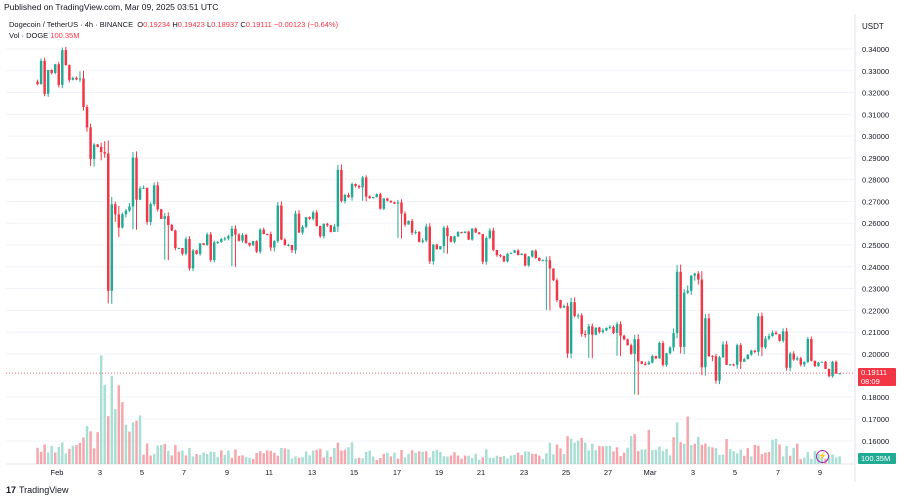  I want to click on x-tick-label: 17, so click(397, 472).